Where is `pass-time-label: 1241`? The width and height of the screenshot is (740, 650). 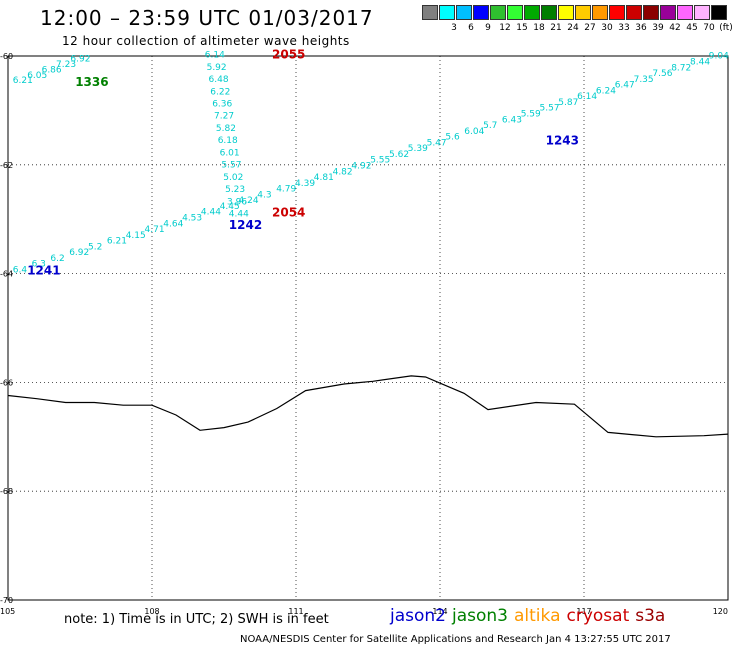
pass-time-label: 1241 is located at coordinates (43, 271).